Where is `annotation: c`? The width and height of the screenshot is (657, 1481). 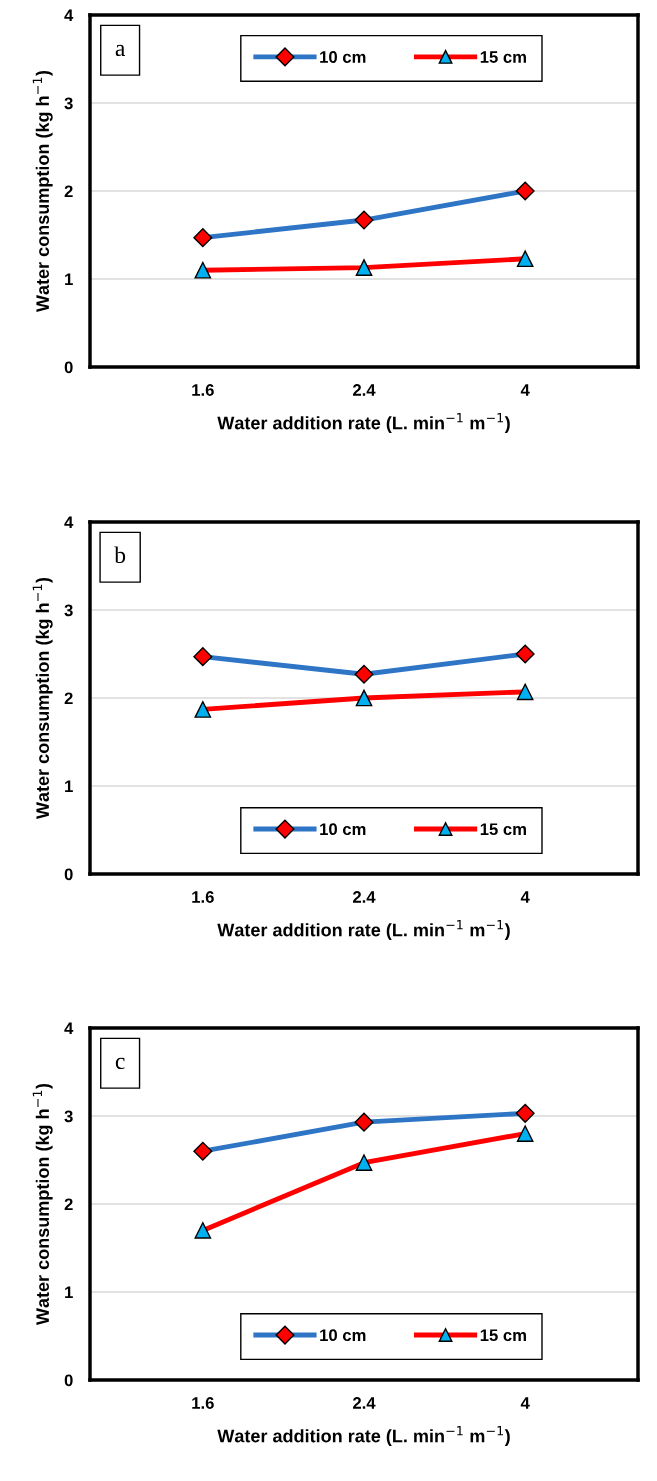 annotation: c is located at coordinates (120, 1063).